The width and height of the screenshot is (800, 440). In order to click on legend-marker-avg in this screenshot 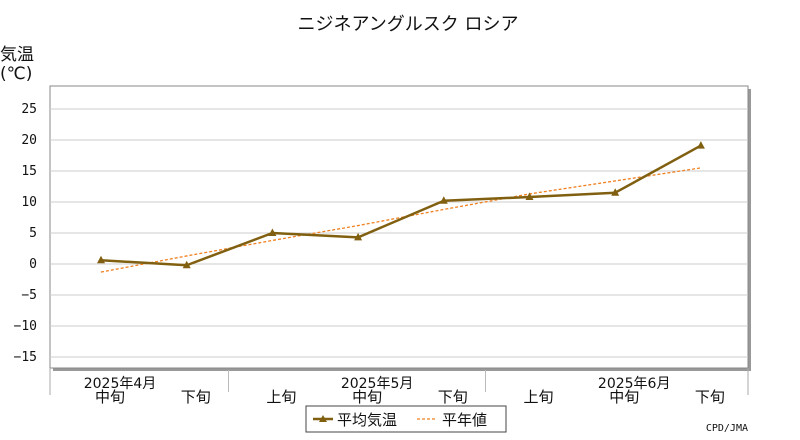, I will do `click(323, 418)`.